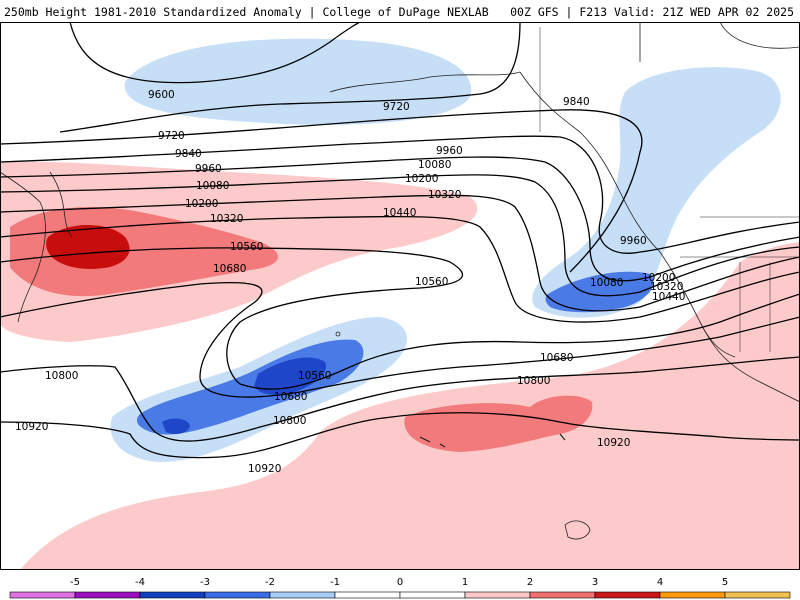 This screenshot has height=600, width=800. I want to click on colorbar-tick-label: 3, so click(595, 582).